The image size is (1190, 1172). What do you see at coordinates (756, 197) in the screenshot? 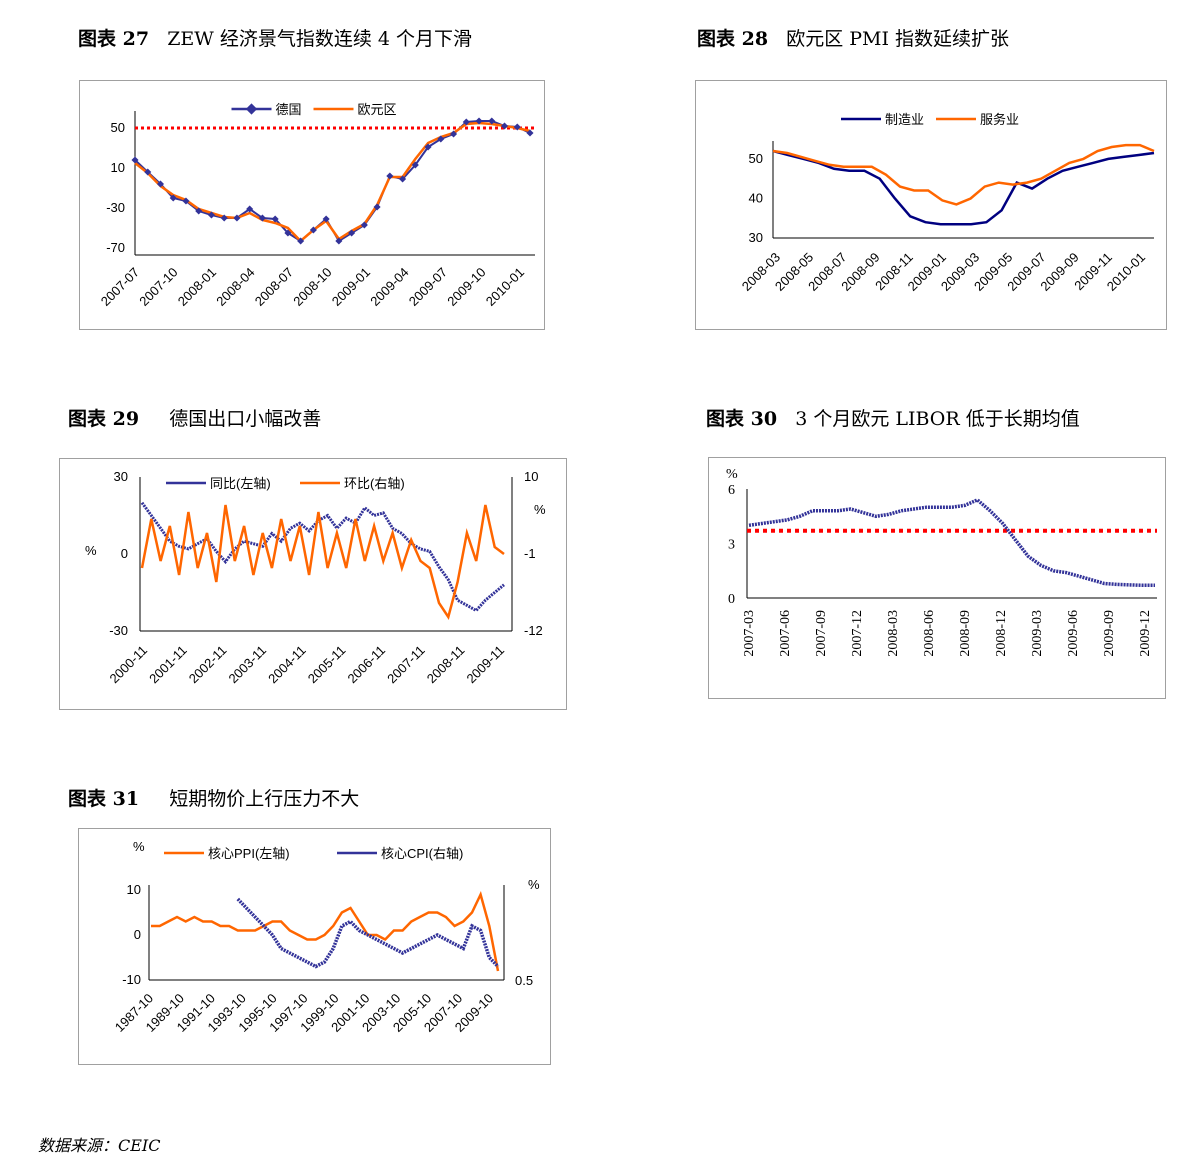
I see `chart-28-y-tick-label: 40` at bounding box center [756, 197].